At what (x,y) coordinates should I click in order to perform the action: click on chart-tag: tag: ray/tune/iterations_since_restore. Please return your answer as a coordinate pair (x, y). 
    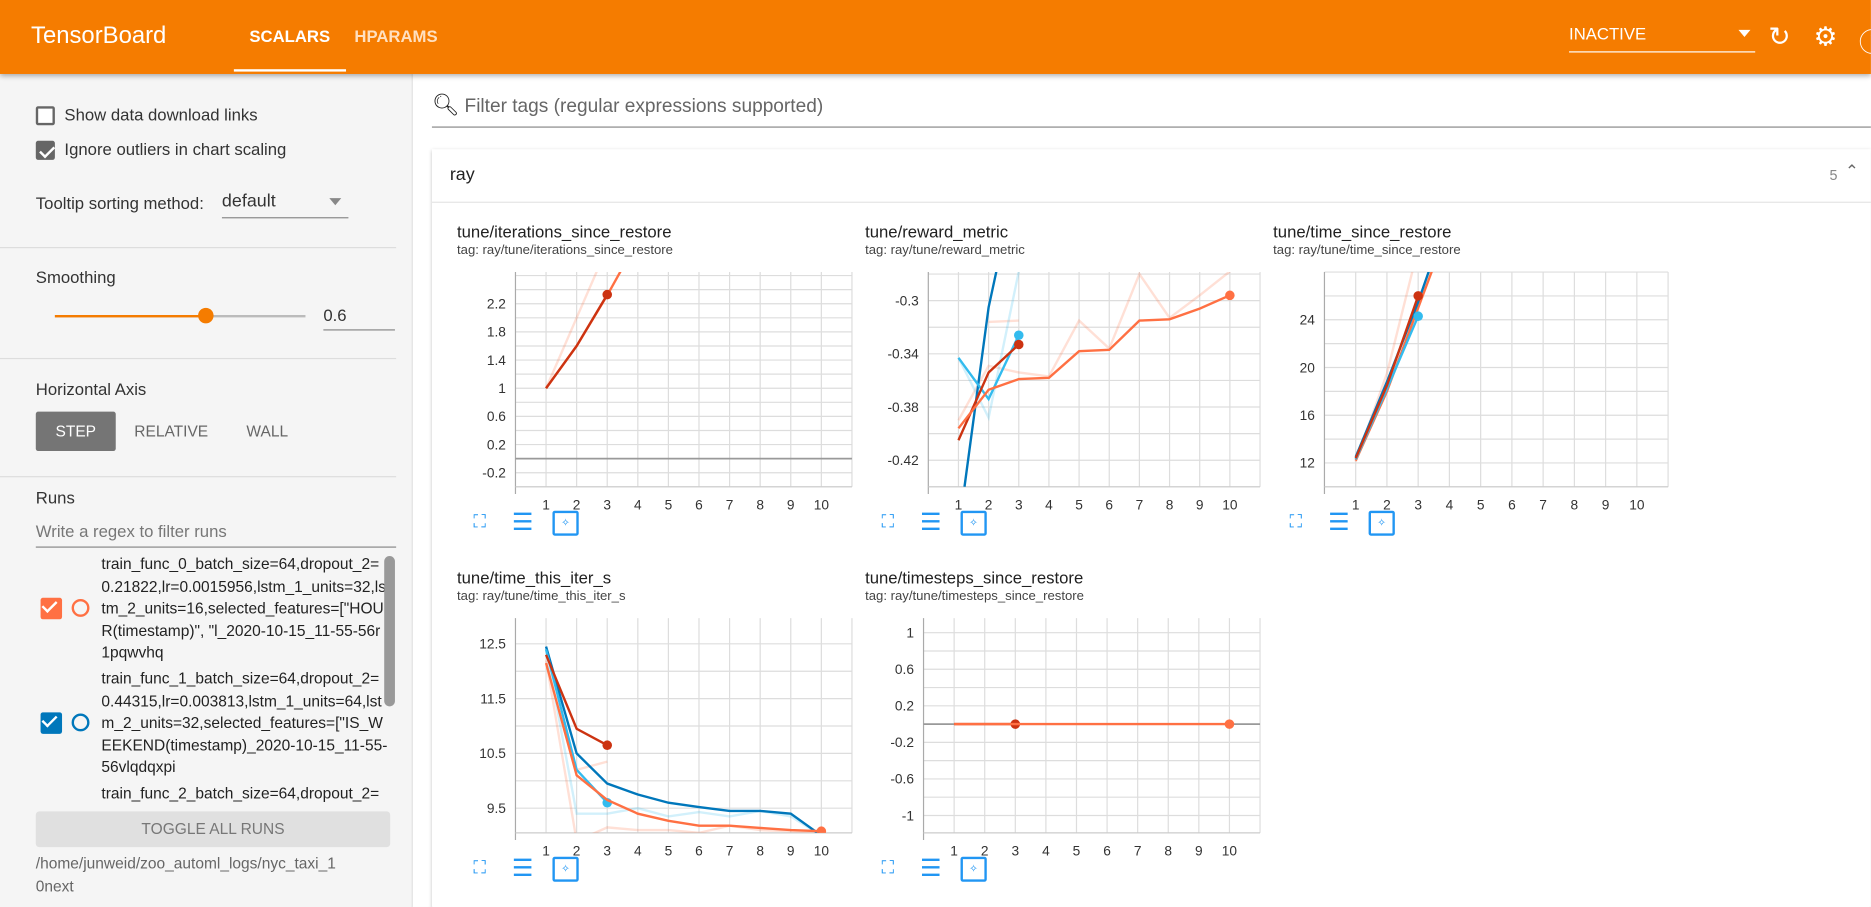
    Looking at the image, I should click on (564, 250).